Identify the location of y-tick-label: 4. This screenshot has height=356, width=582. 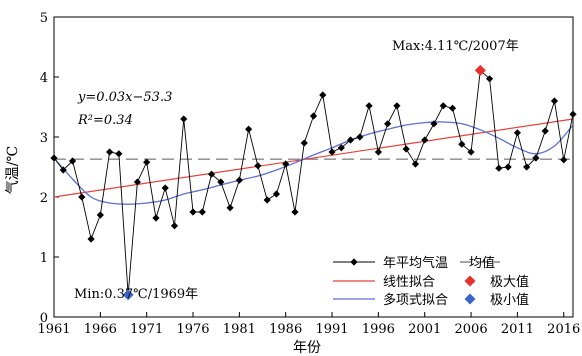
(44, 78).